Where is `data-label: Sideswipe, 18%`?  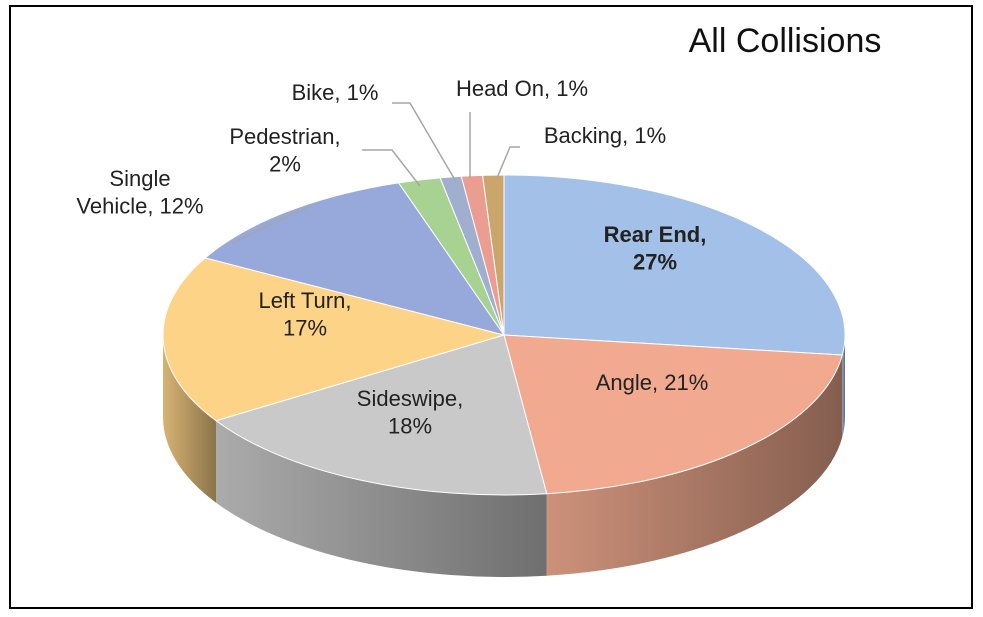 data-label: Sideswipe, 18% is located at coordinates (410, 412).